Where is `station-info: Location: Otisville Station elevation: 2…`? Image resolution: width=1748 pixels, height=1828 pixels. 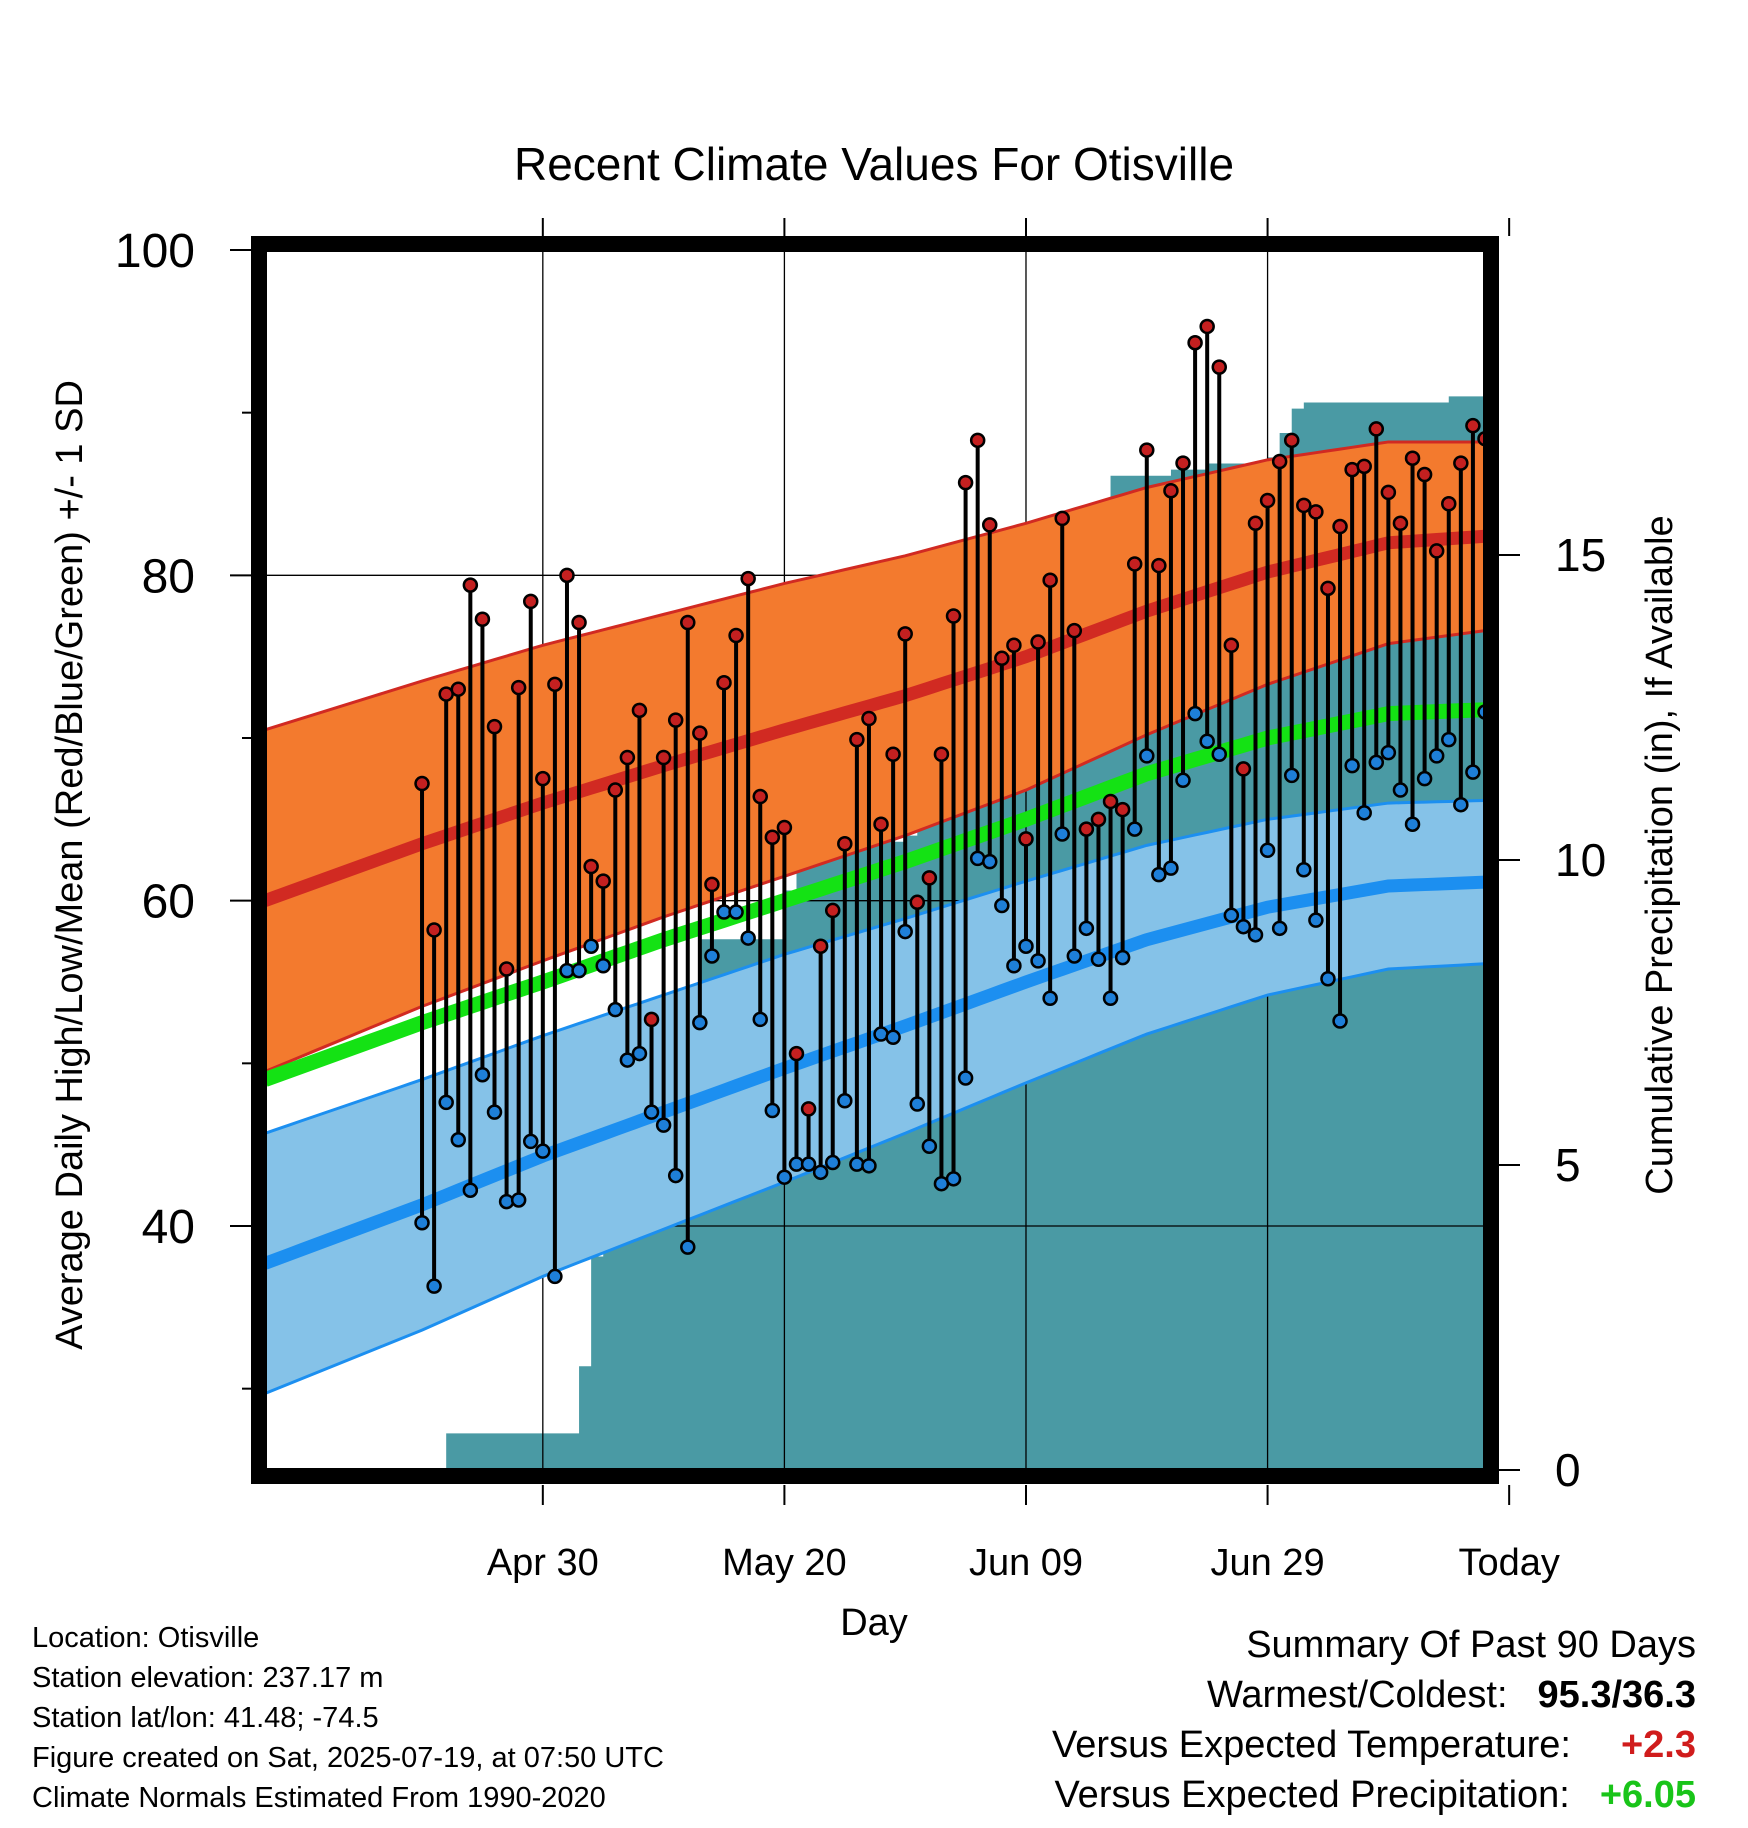
station-info: Location: Otisville Station elevation: 2… is located at coordinates (348, 1718).